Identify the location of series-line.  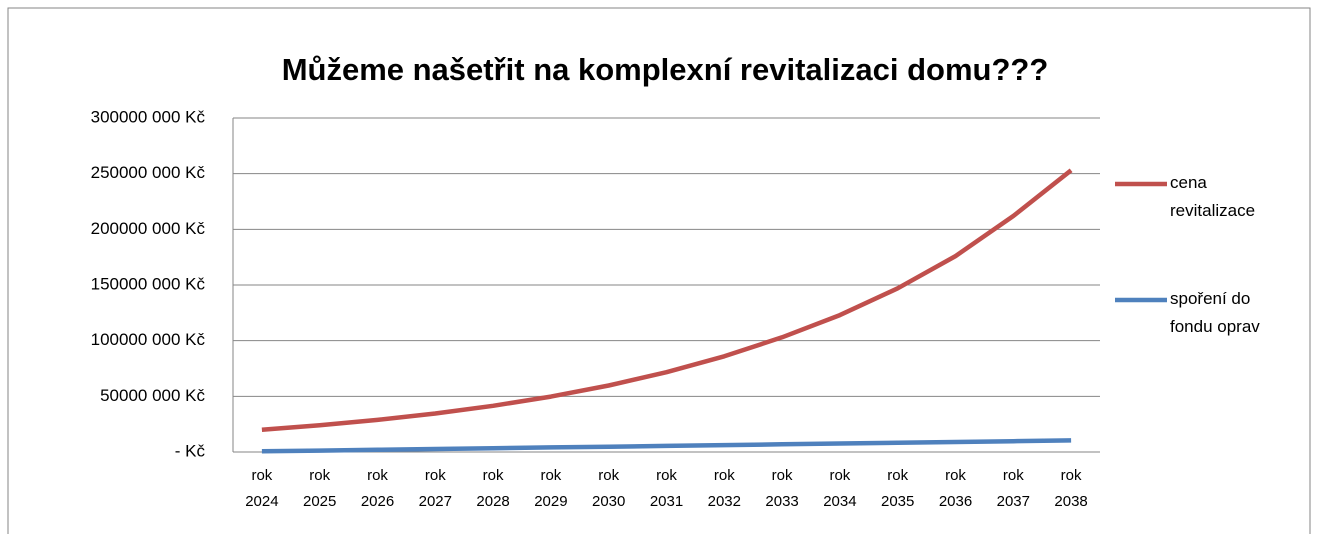
(666, 446).